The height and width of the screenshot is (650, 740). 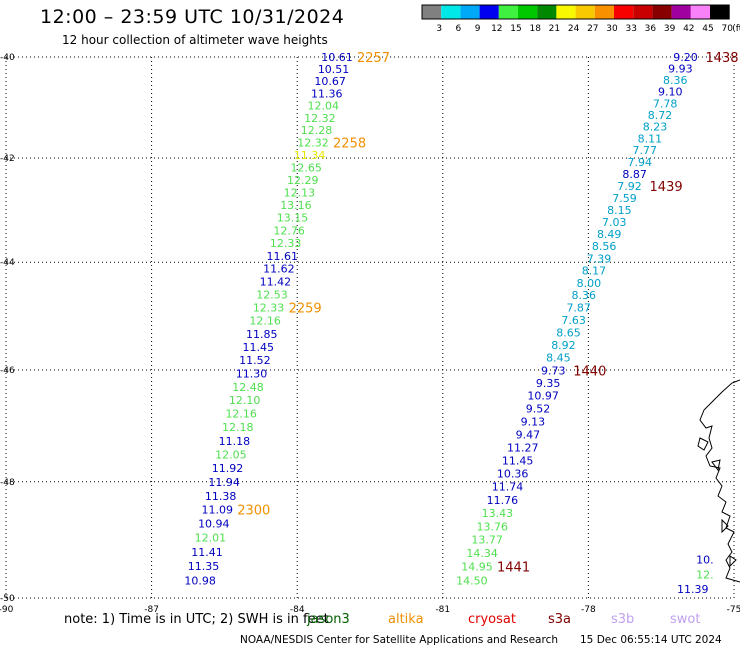 I want to click on wave-height-value: 12.48, so click(x=248, y=387).